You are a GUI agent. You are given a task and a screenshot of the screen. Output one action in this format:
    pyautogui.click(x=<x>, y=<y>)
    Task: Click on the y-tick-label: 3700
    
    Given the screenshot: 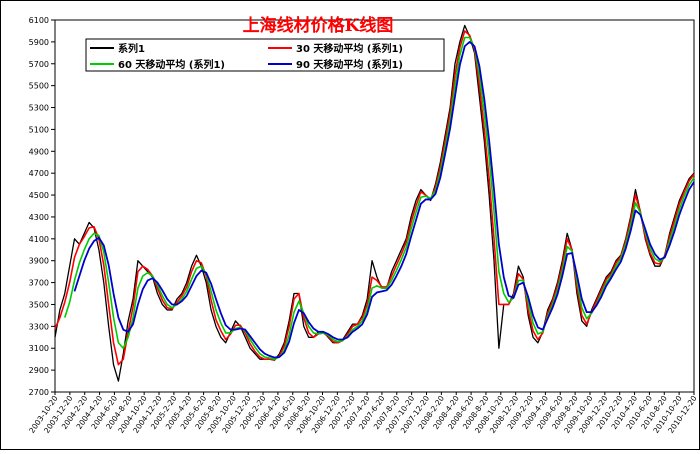 What is the action you would take?
    pyautogui.click(x=39, y=283)
    